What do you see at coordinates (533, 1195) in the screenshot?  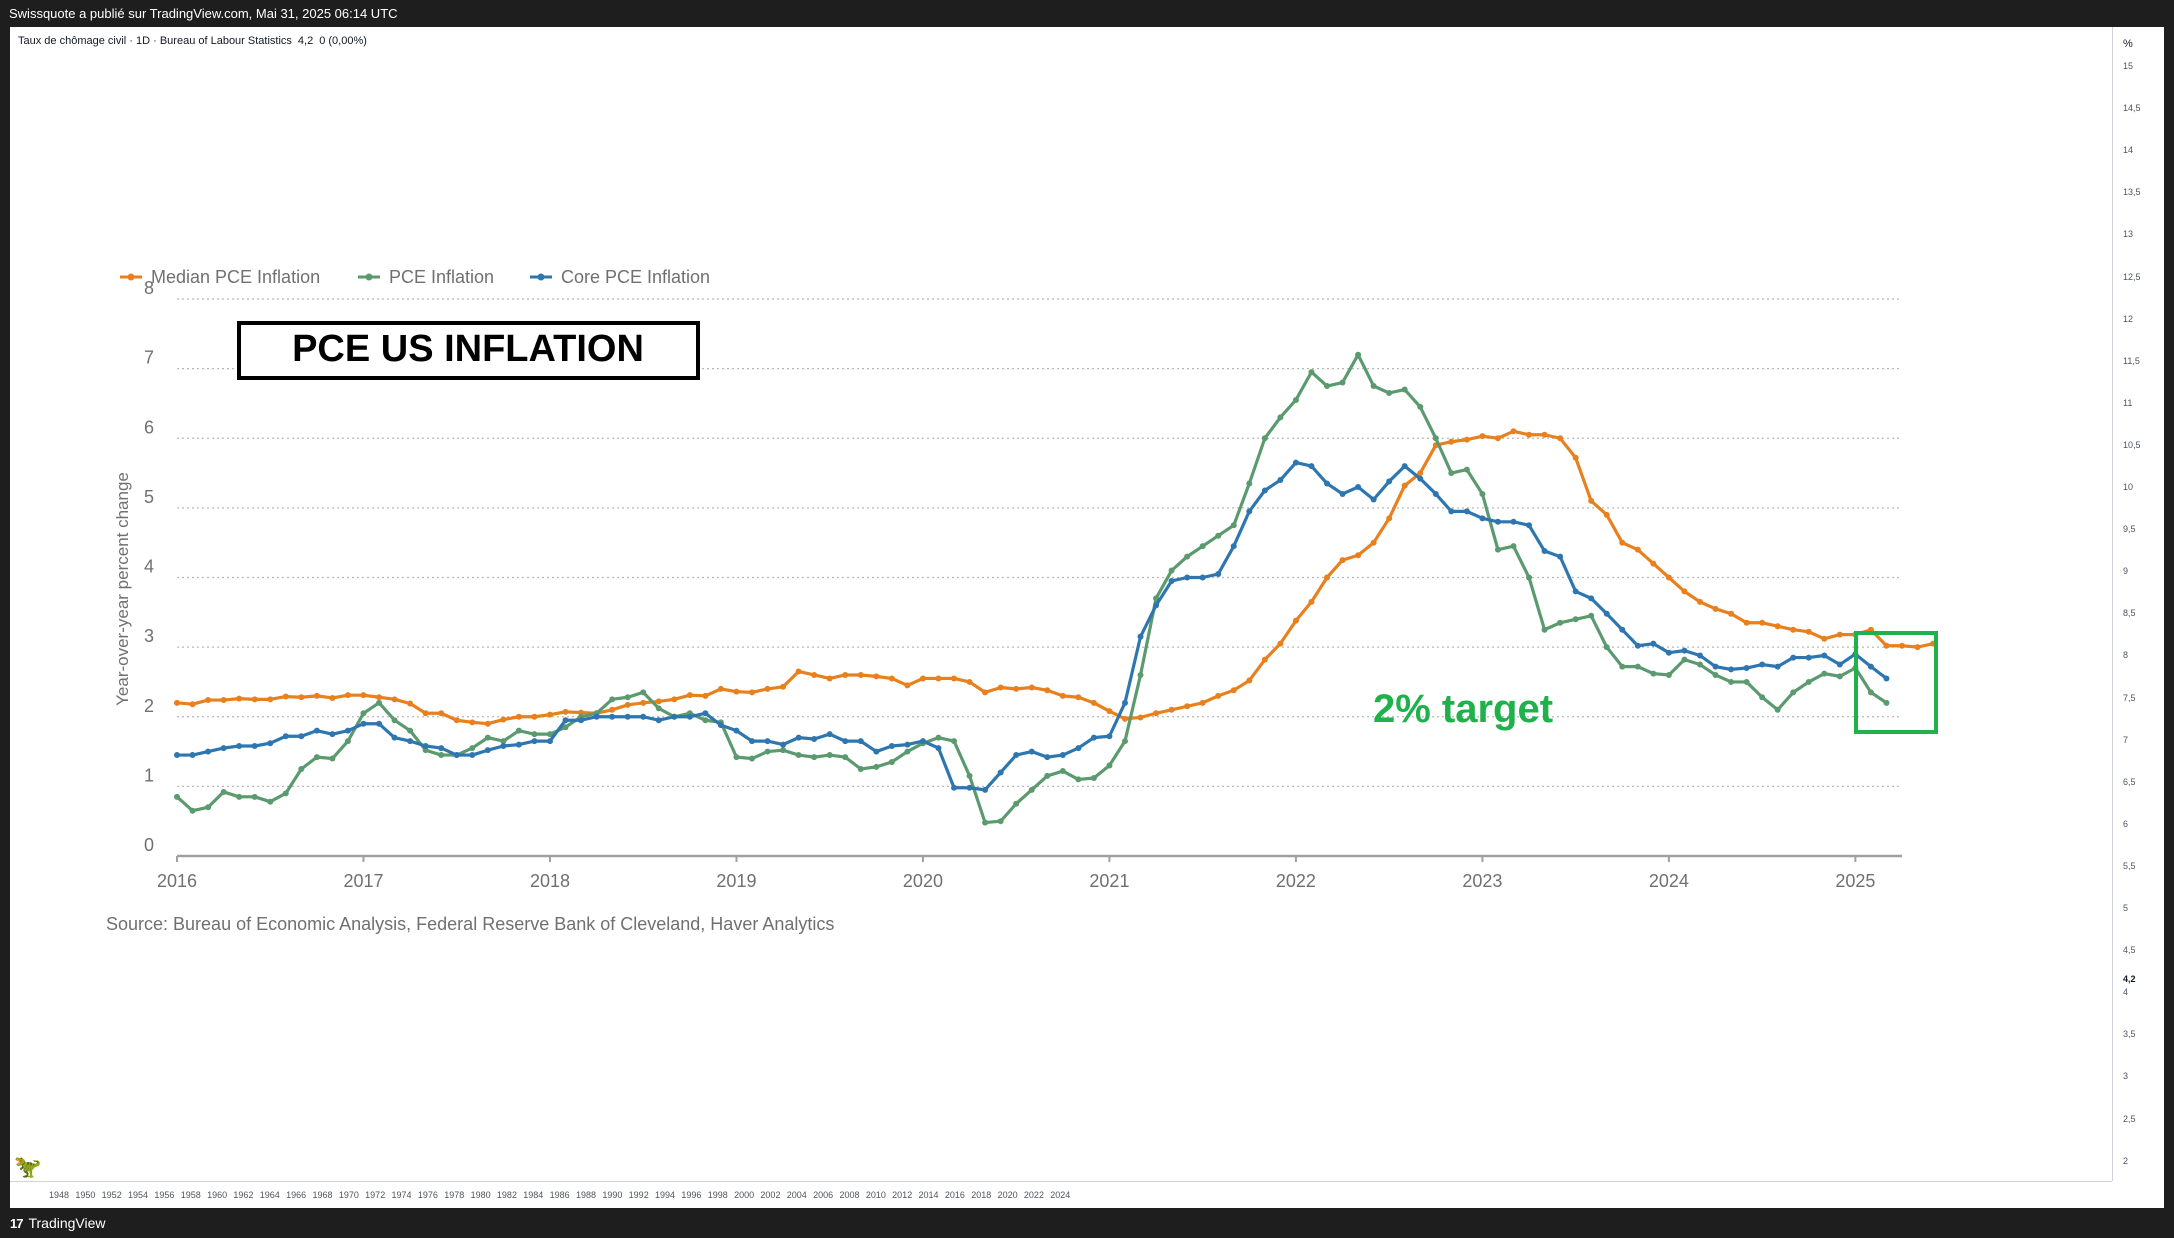 I see `time-axis-tick: 1984` at bounding box center [533, 1195].